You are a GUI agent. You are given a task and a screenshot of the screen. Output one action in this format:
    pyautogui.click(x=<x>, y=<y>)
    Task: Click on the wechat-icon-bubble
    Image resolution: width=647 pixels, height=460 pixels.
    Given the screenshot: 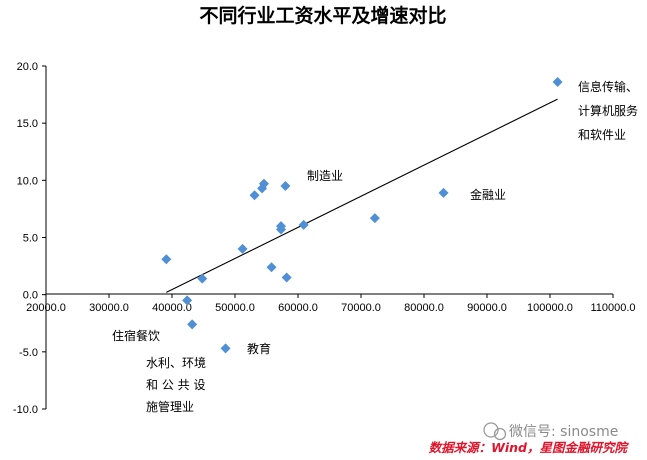 What is the action you would take?
    pyautogui.click(x=500, y=434)
    